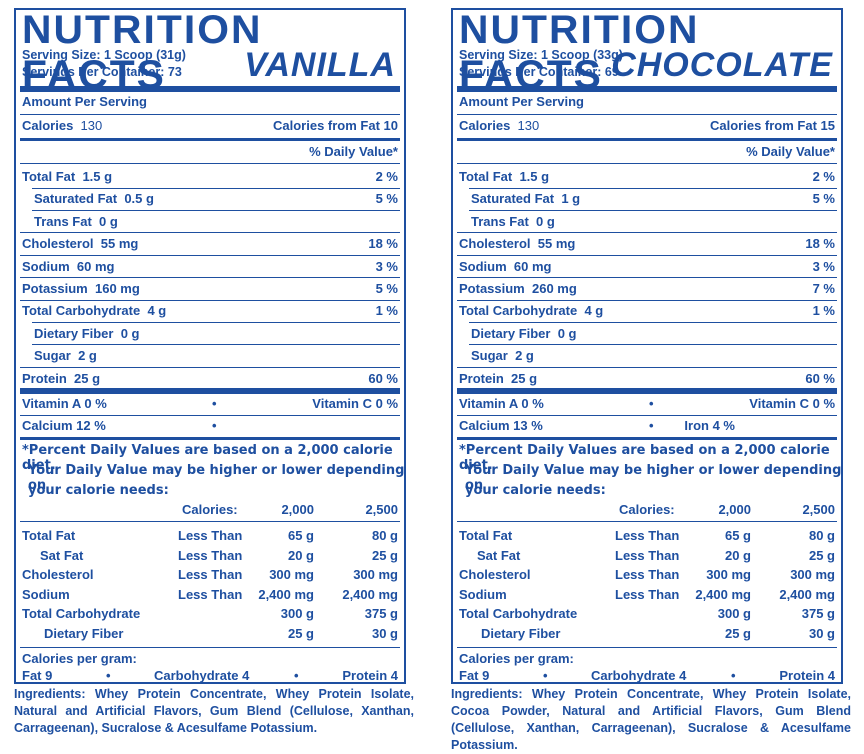 The image size is (864, 754). I want to click on nutrient-label: Cholesterol, so click(58, 244).